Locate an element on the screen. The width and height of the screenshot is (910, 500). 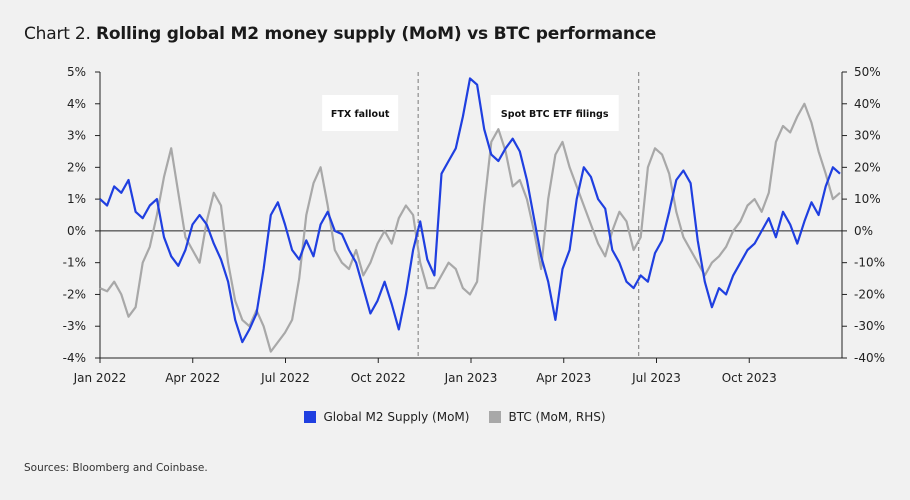
right-tick-label: 0% is located at coordinates (863, 231).